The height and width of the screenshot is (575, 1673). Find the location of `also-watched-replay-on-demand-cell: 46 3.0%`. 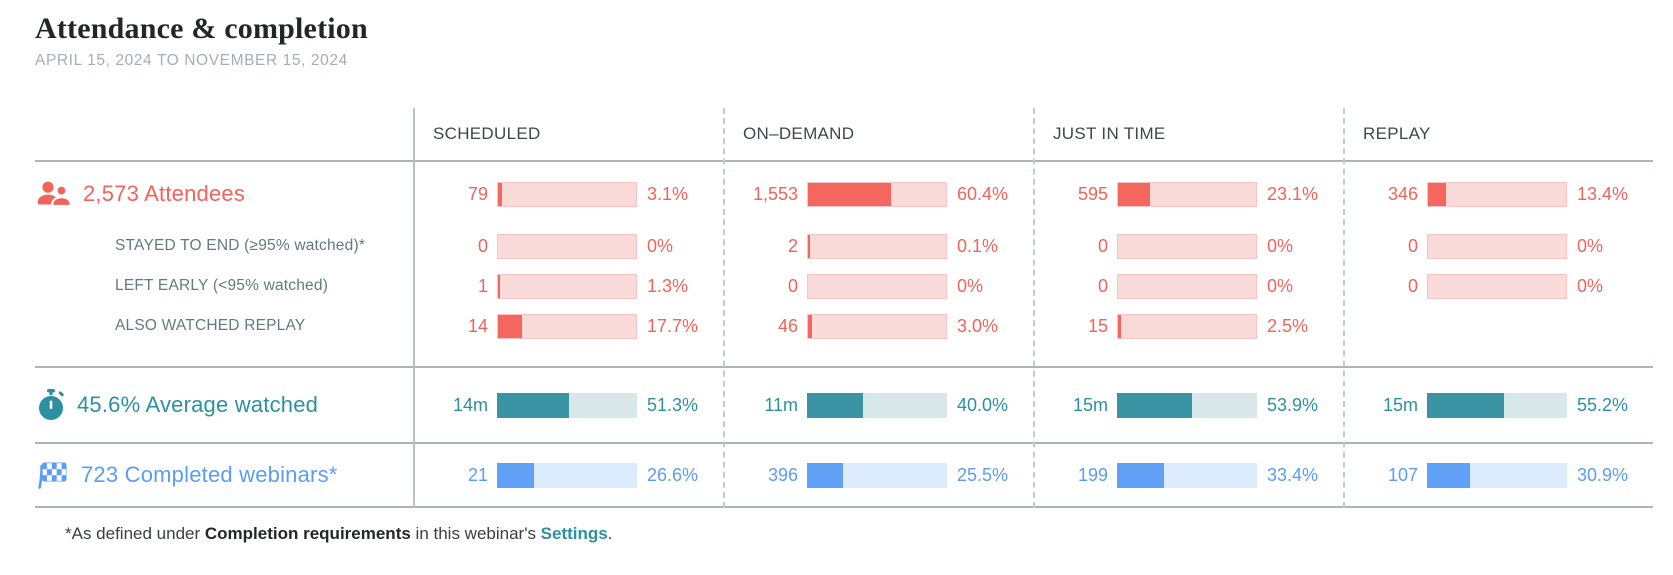

also-watched-replay-on-demand-cell: 46 3.0% is located at coordinates (878, 326).